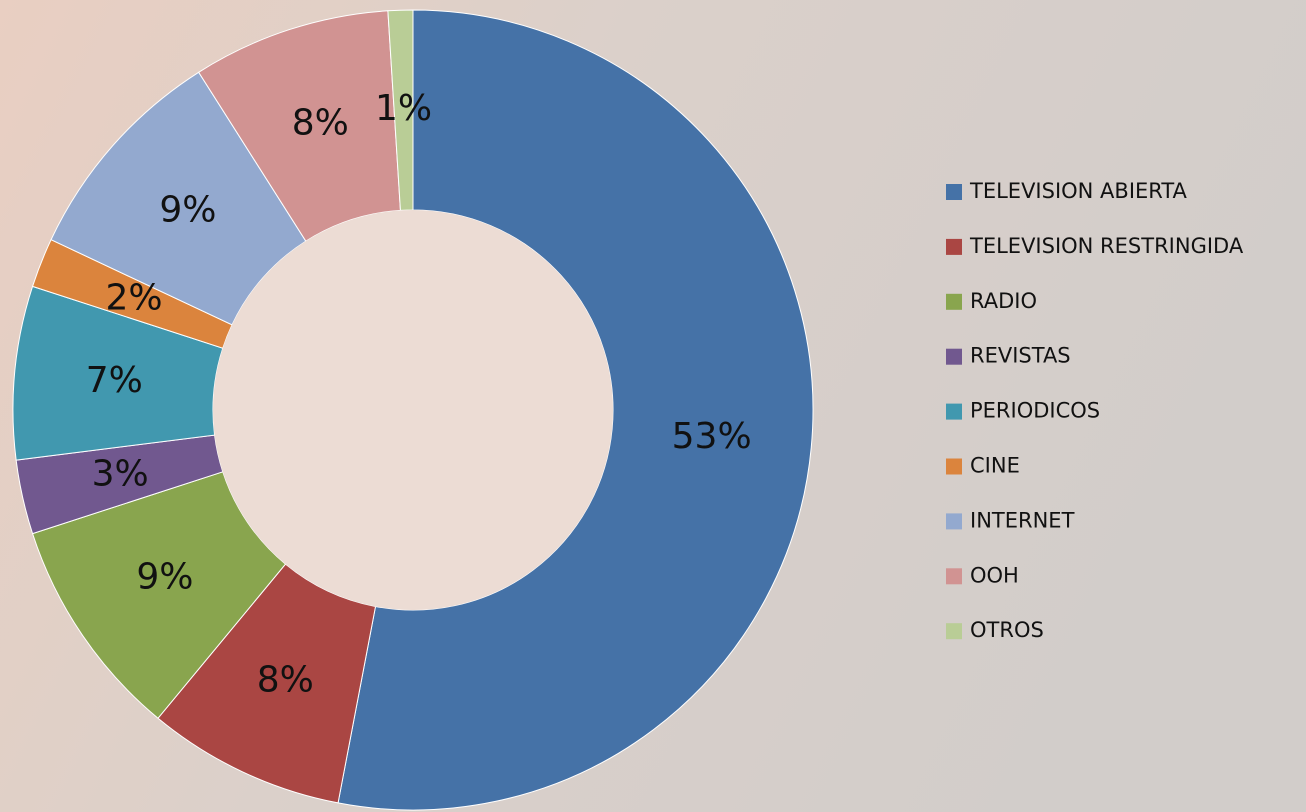 The height and width of the screenshot is (812, 1306). What do you see at coordinates (1007, 630) in the screenshot?
I see `legend-label: OTROS` at bounding box center [1007, 630].